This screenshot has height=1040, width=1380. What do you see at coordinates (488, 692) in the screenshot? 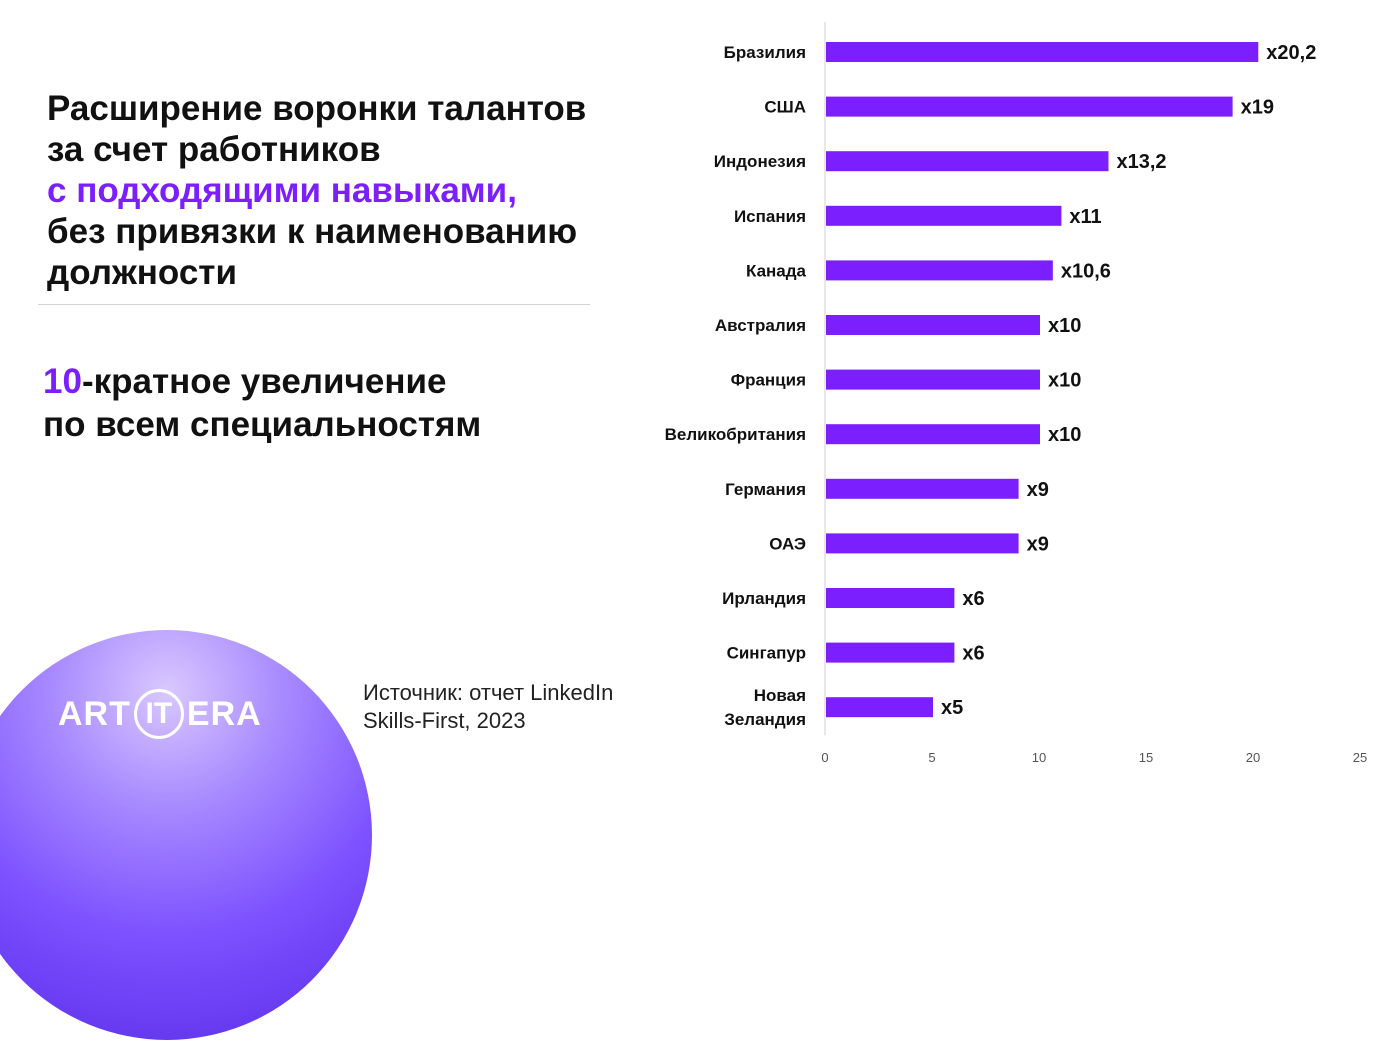
I see `source-line-1: Источник: отчет LinkedIn` at bounding box center [488, 692].